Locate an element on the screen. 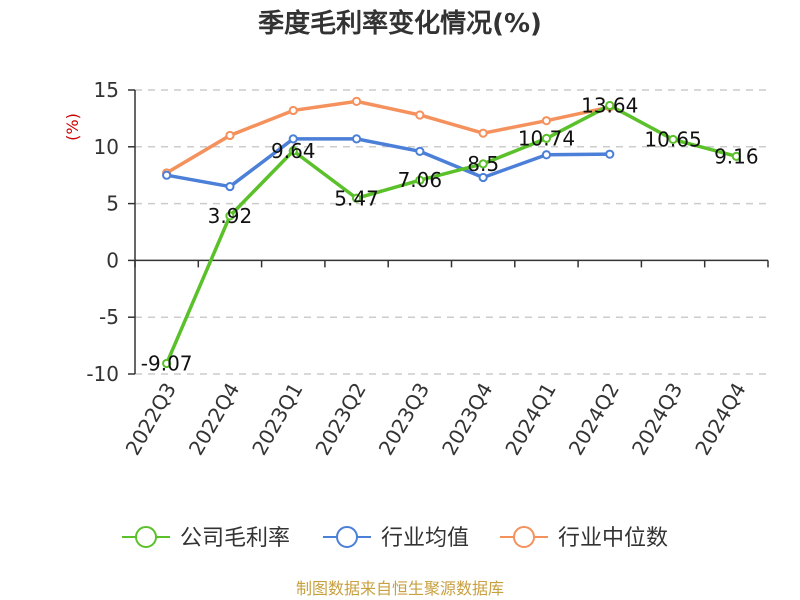 This screenshot has width=800, height=600. y-tick-label: 10 is located at coordinates (106, 147).